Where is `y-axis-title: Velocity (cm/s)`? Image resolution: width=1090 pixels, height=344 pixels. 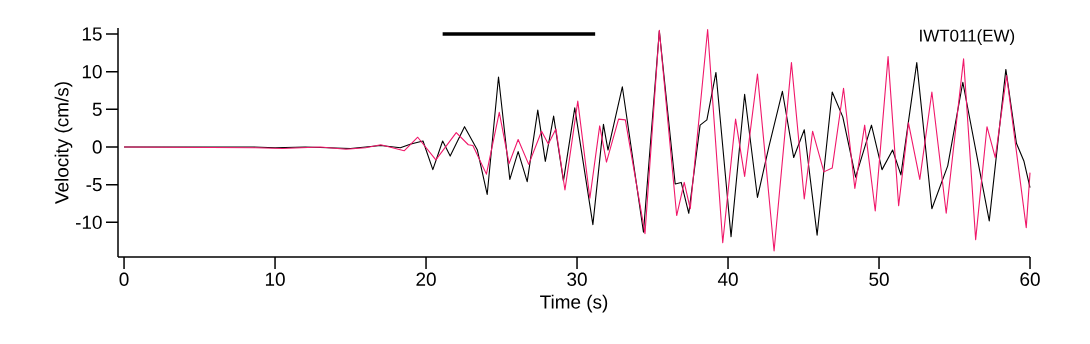
y-axis-title: Velocity (cm/s) is located at coordinates (63, 143).